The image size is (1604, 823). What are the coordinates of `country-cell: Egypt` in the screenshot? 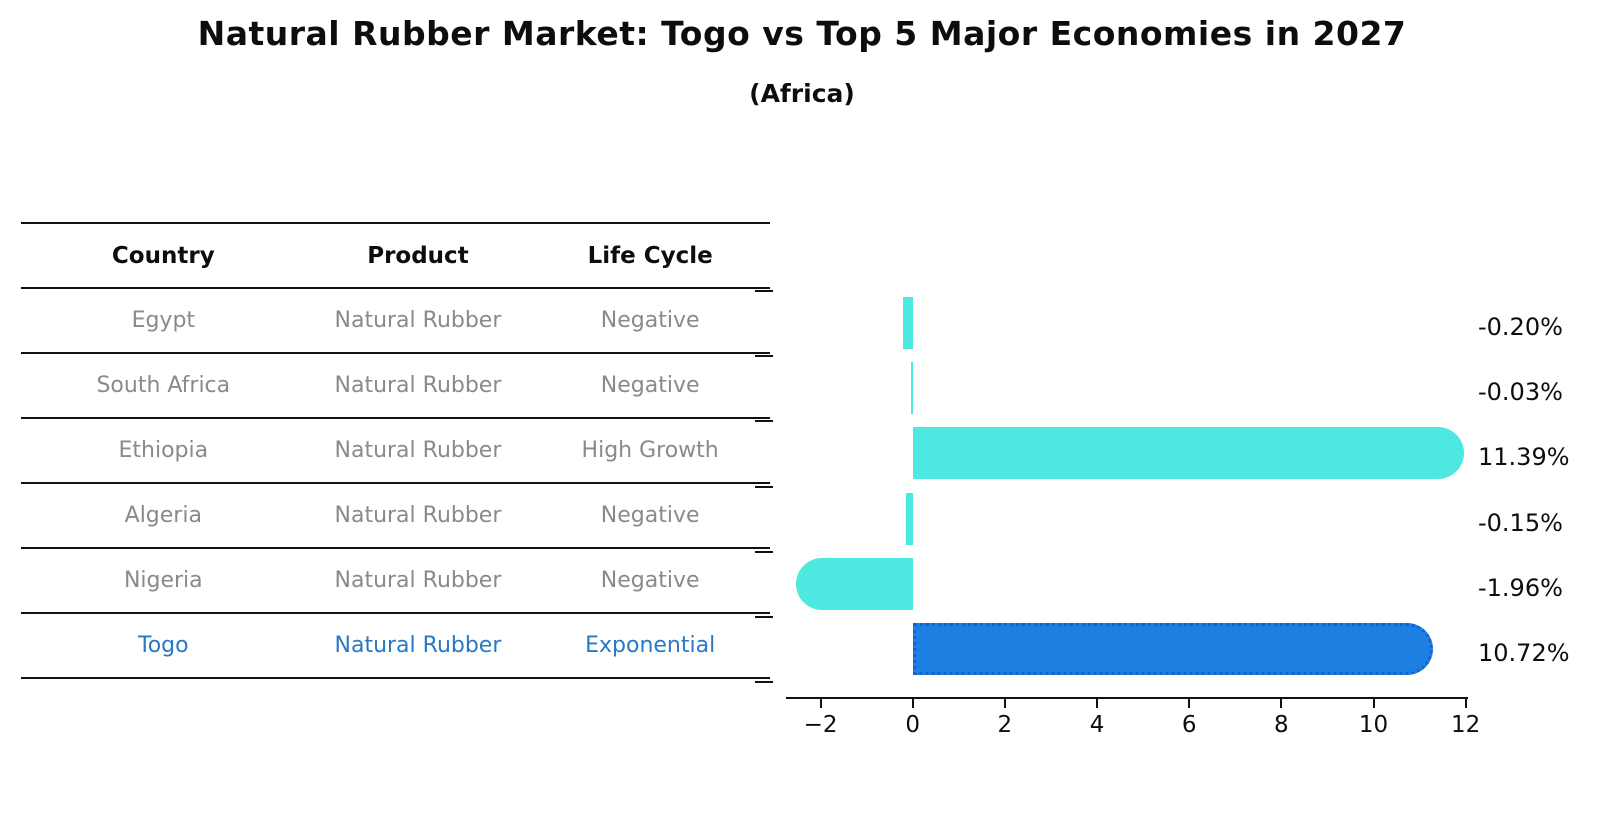 It's located at (163, 320).